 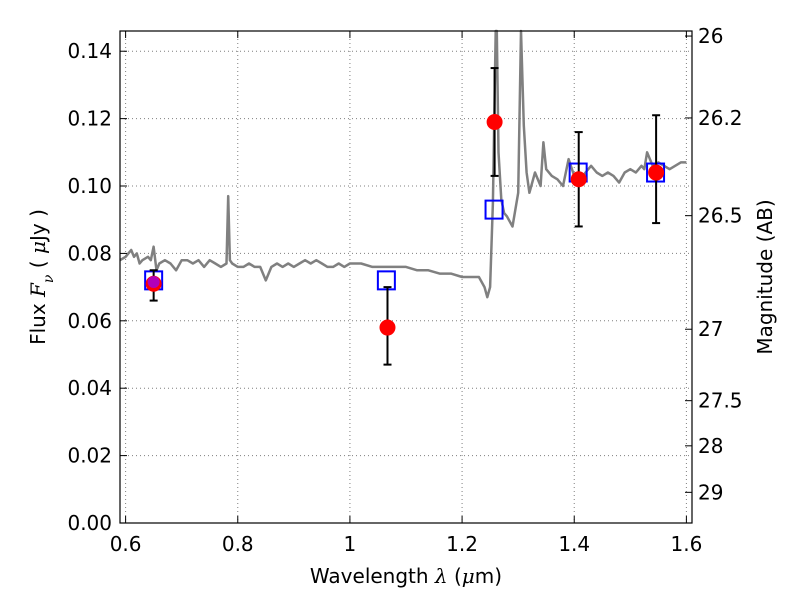 What do you see at coordinates (153, 282) in the screenshot?
I see `highlight-point` at bounding box center [153, 282].